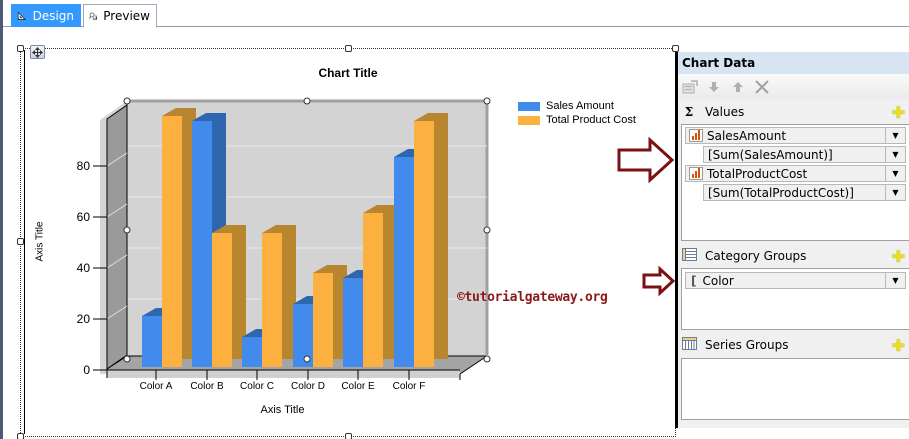 This screenshot has height=439, width=909. Describe the element at coordinates (279, 296) in the screenshot. I see `bar-colorc-cost` at that location.